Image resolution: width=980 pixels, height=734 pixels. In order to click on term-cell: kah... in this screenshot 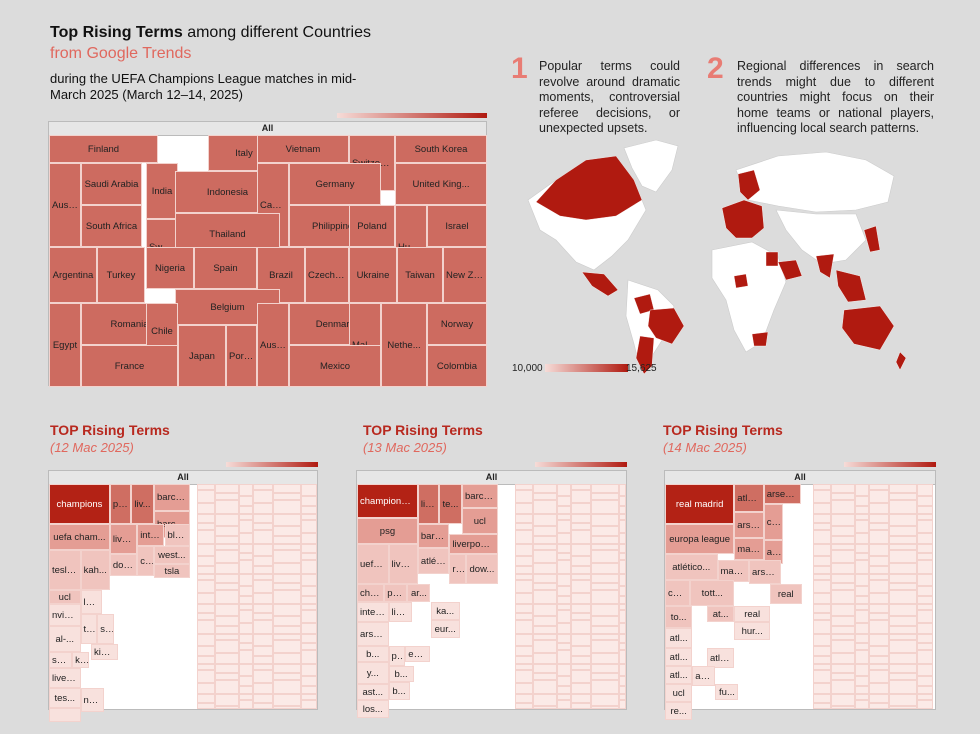, I will do `click(95, 570)`.